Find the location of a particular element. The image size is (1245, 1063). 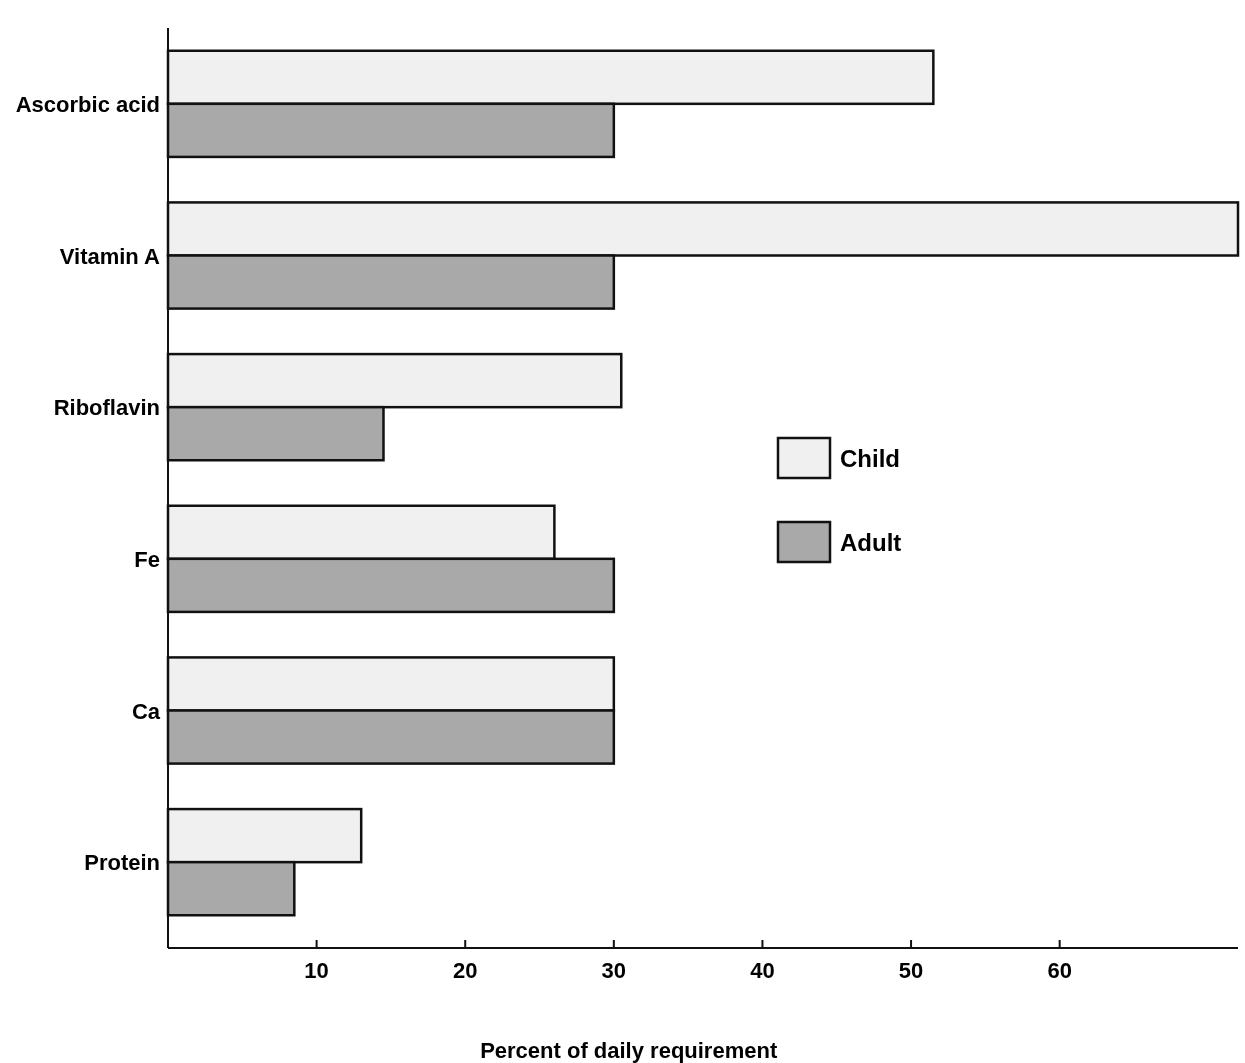

legend-label: Adult is located at coordinates (871, 542).